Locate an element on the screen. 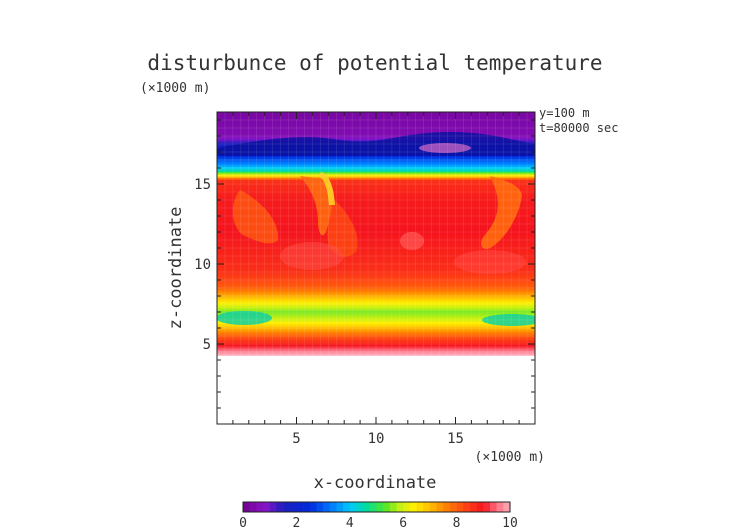  x-tick-label: 10 is located at coordinates (376, 439).